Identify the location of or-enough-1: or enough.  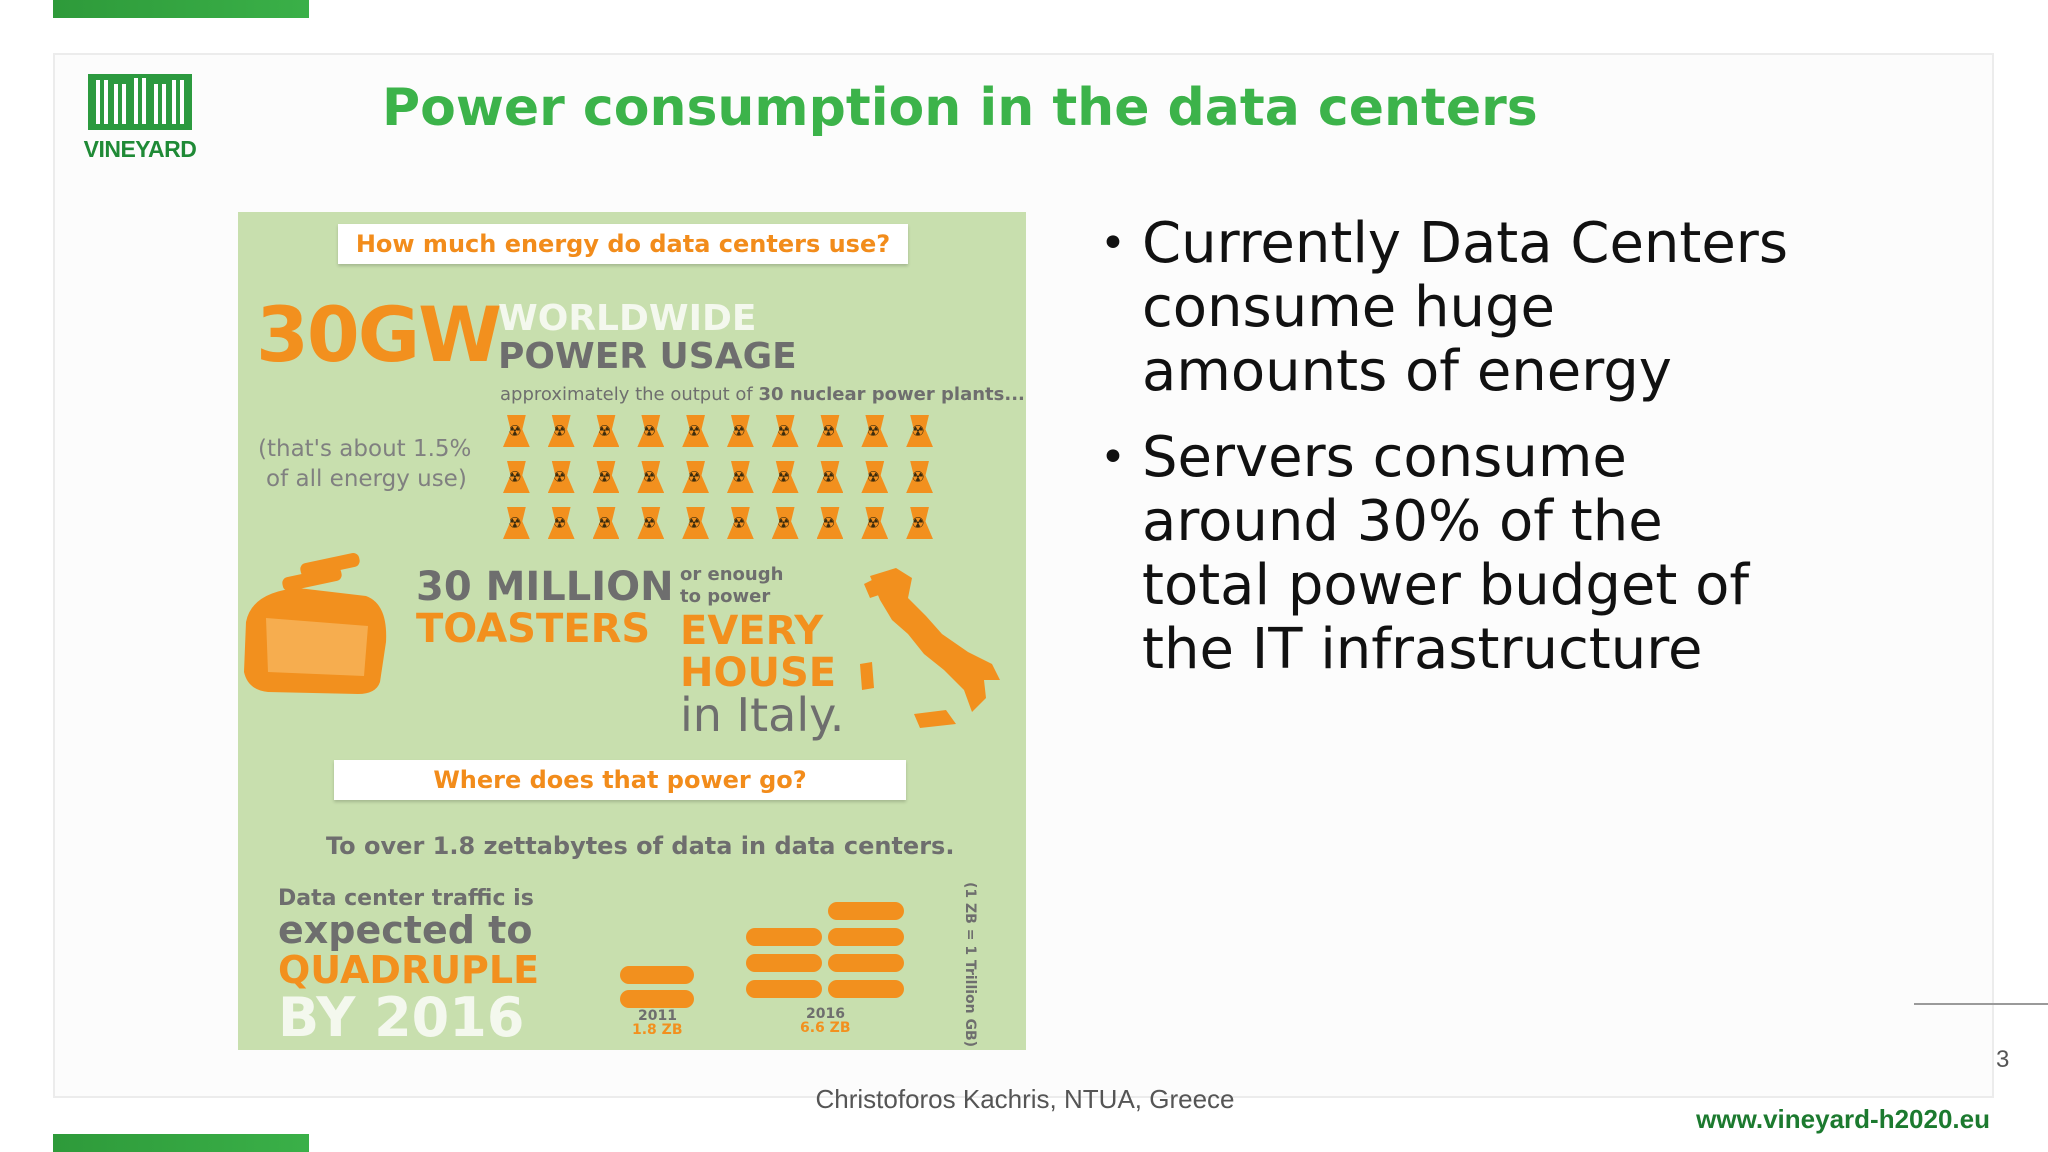
(732, 574).